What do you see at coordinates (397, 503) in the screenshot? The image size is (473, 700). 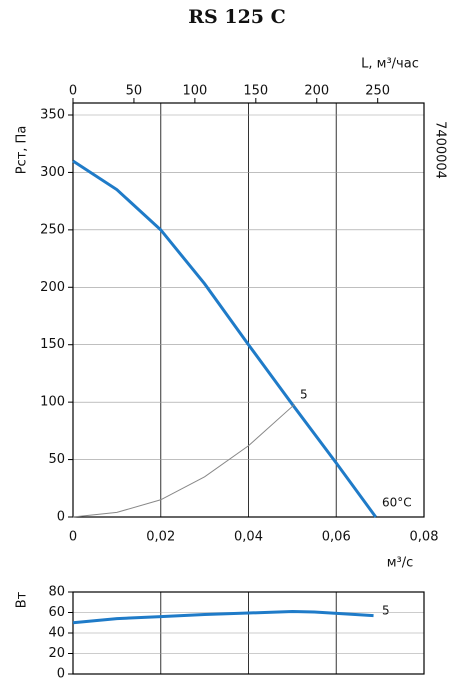 I see `annotation: 60°C` at bounding box center [397, 503].